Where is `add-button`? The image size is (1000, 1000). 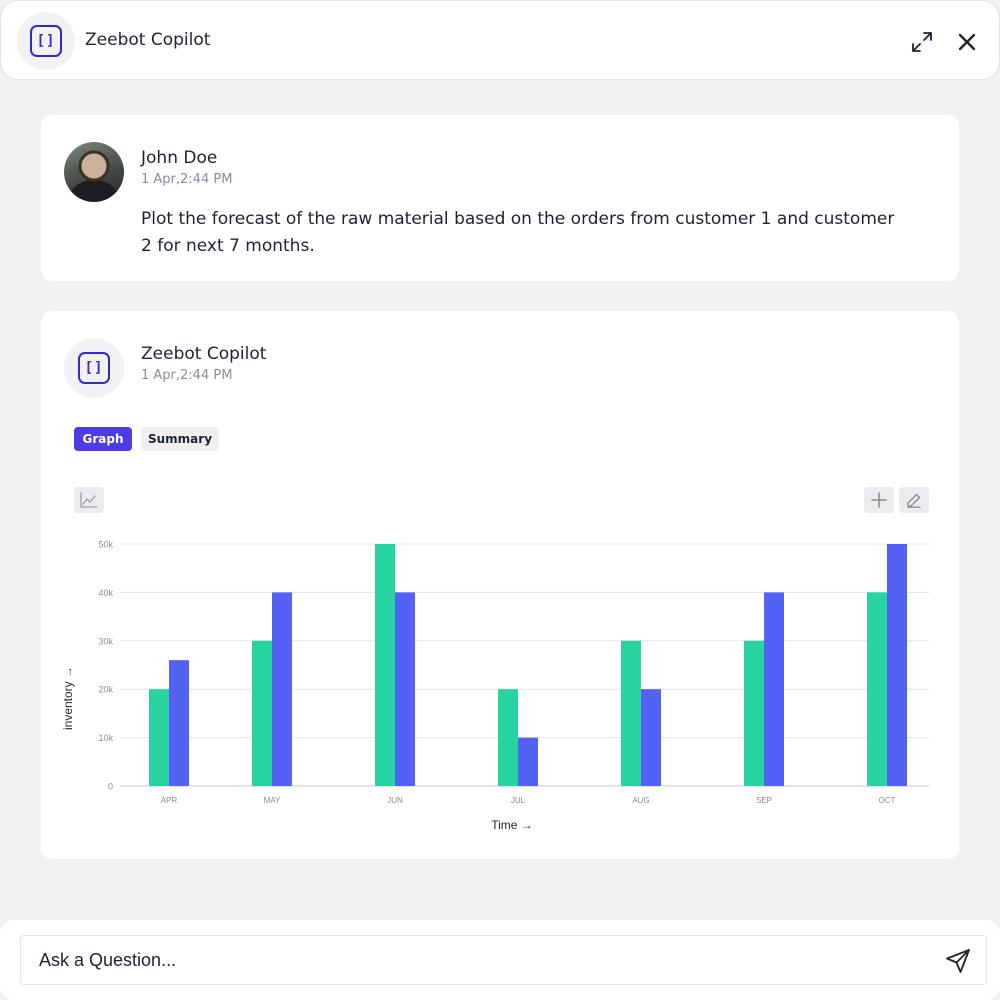 add-button is located at coordinates (879, 500).